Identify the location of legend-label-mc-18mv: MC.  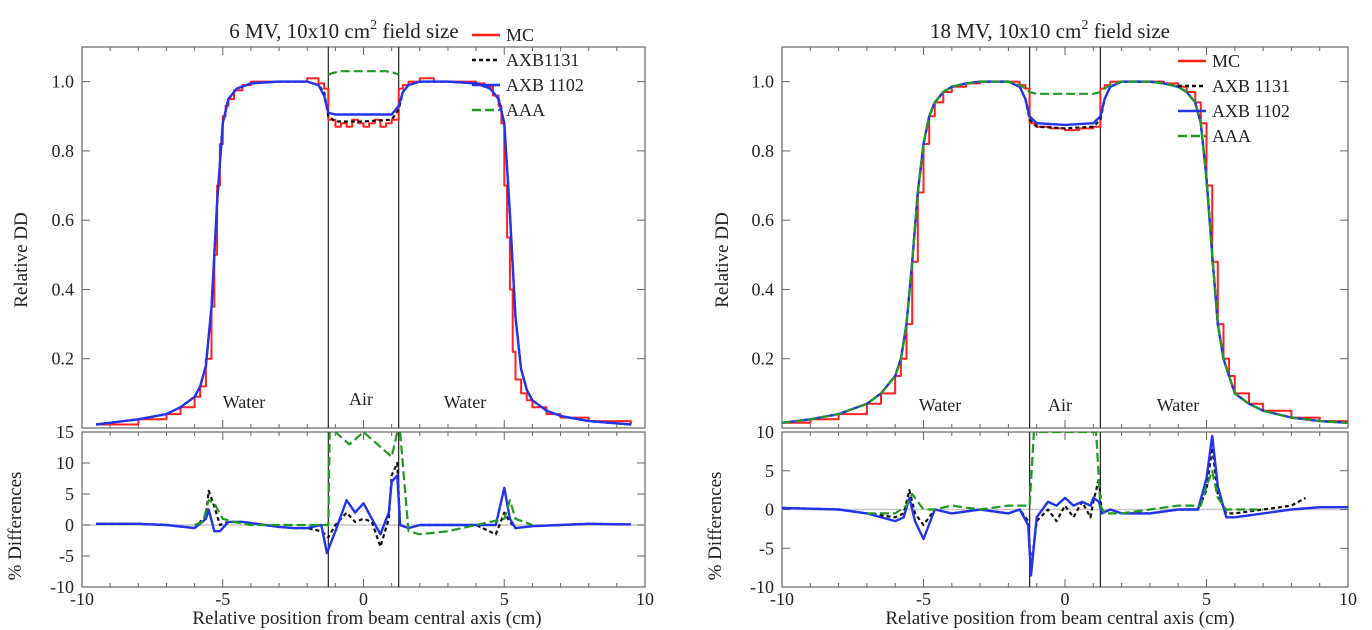
(1226, 61).